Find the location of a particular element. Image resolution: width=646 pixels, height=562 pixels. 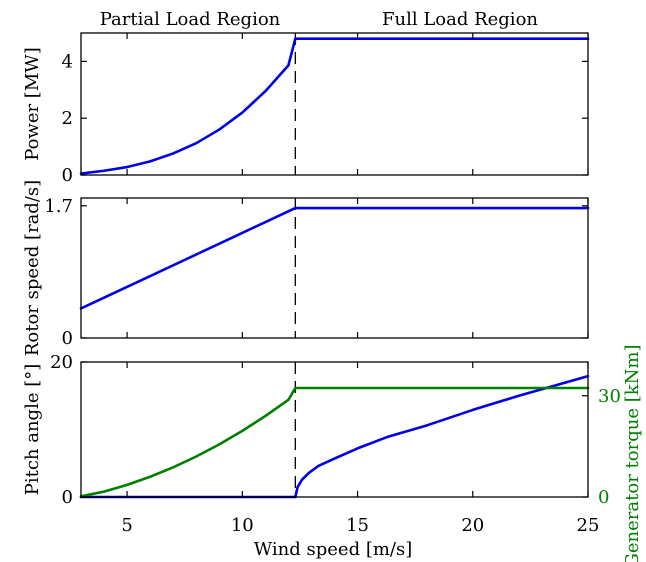

power-y-axis-label: Power [MW] is located at coordinates (32, 104).